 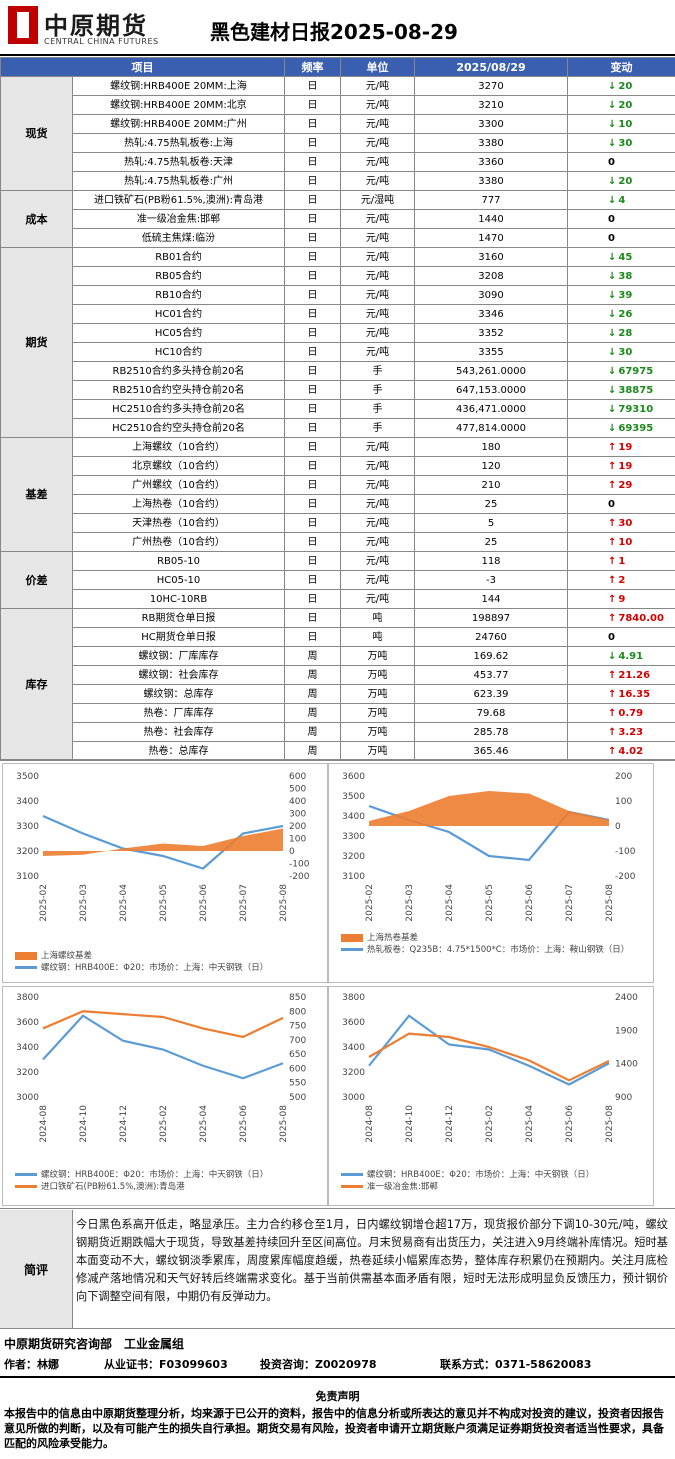 I want to click on change-value: 38, so click(x=625, y=276).